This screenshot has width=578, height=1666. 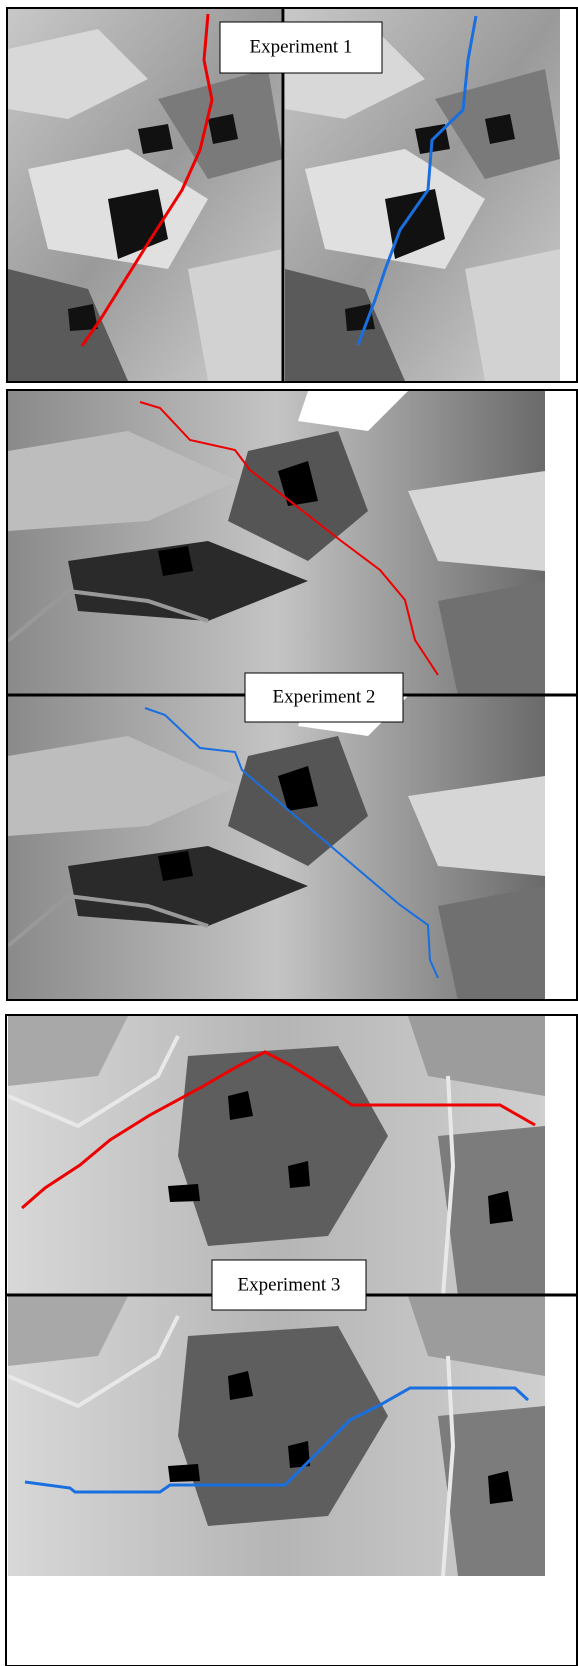 I want to click on experiment-label: Experiment 1, so click(x=301, y=46).